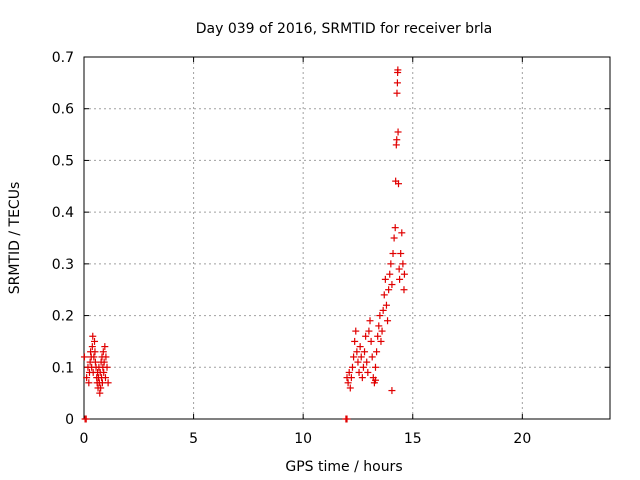 The image size is (640, 480). Describe the element at coordinates (69, 420) in the screenshot. I see `y-tick-label: 0` at that location.